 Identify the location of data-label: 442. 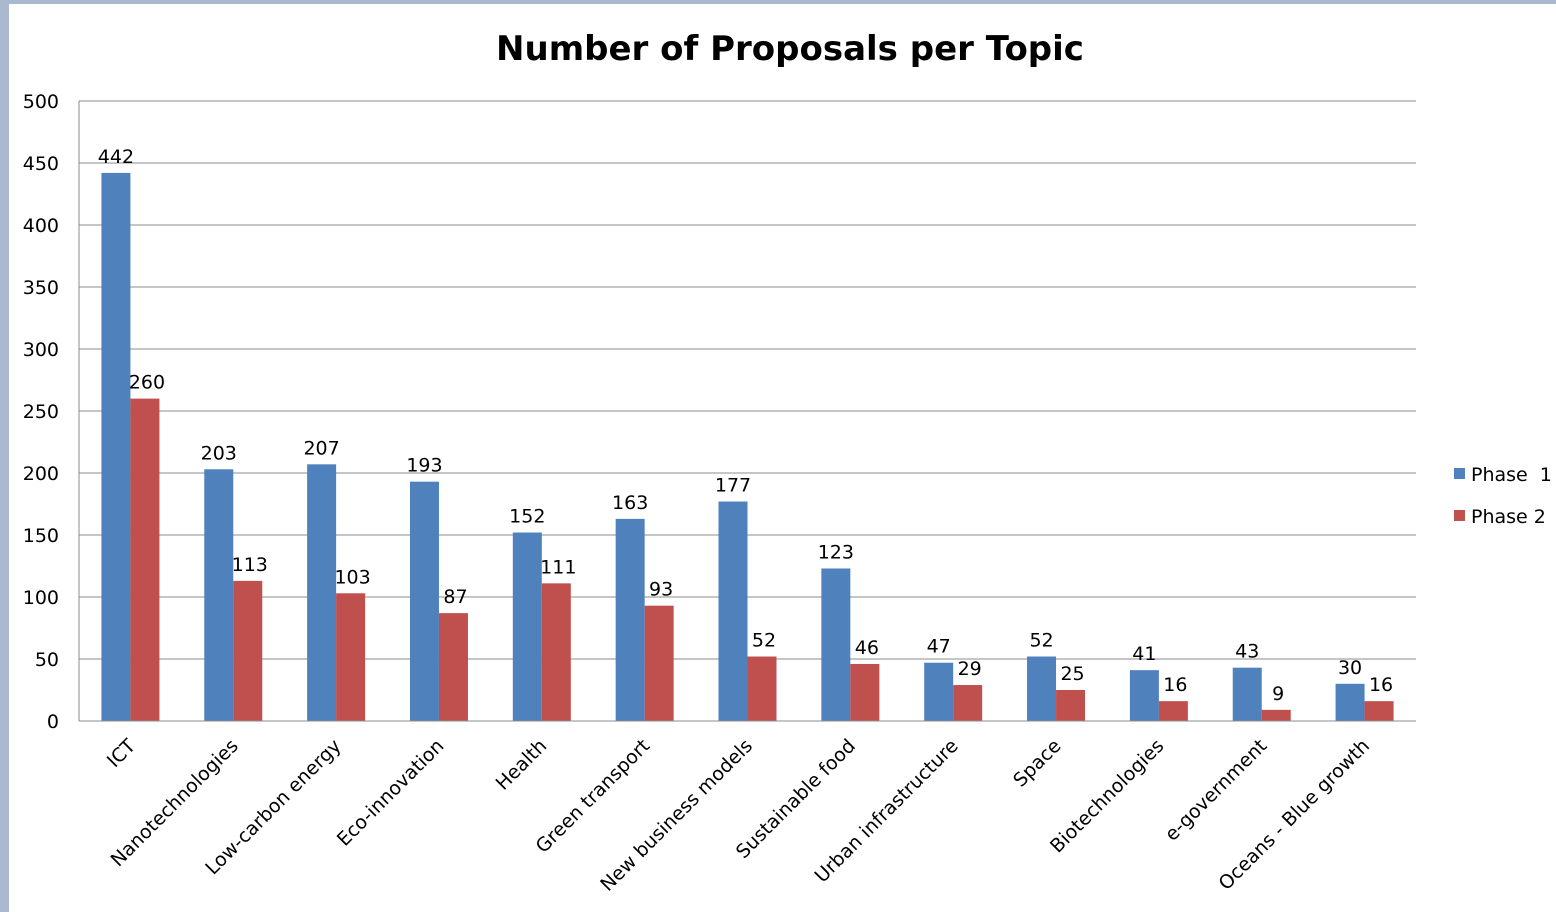
(116, 157).